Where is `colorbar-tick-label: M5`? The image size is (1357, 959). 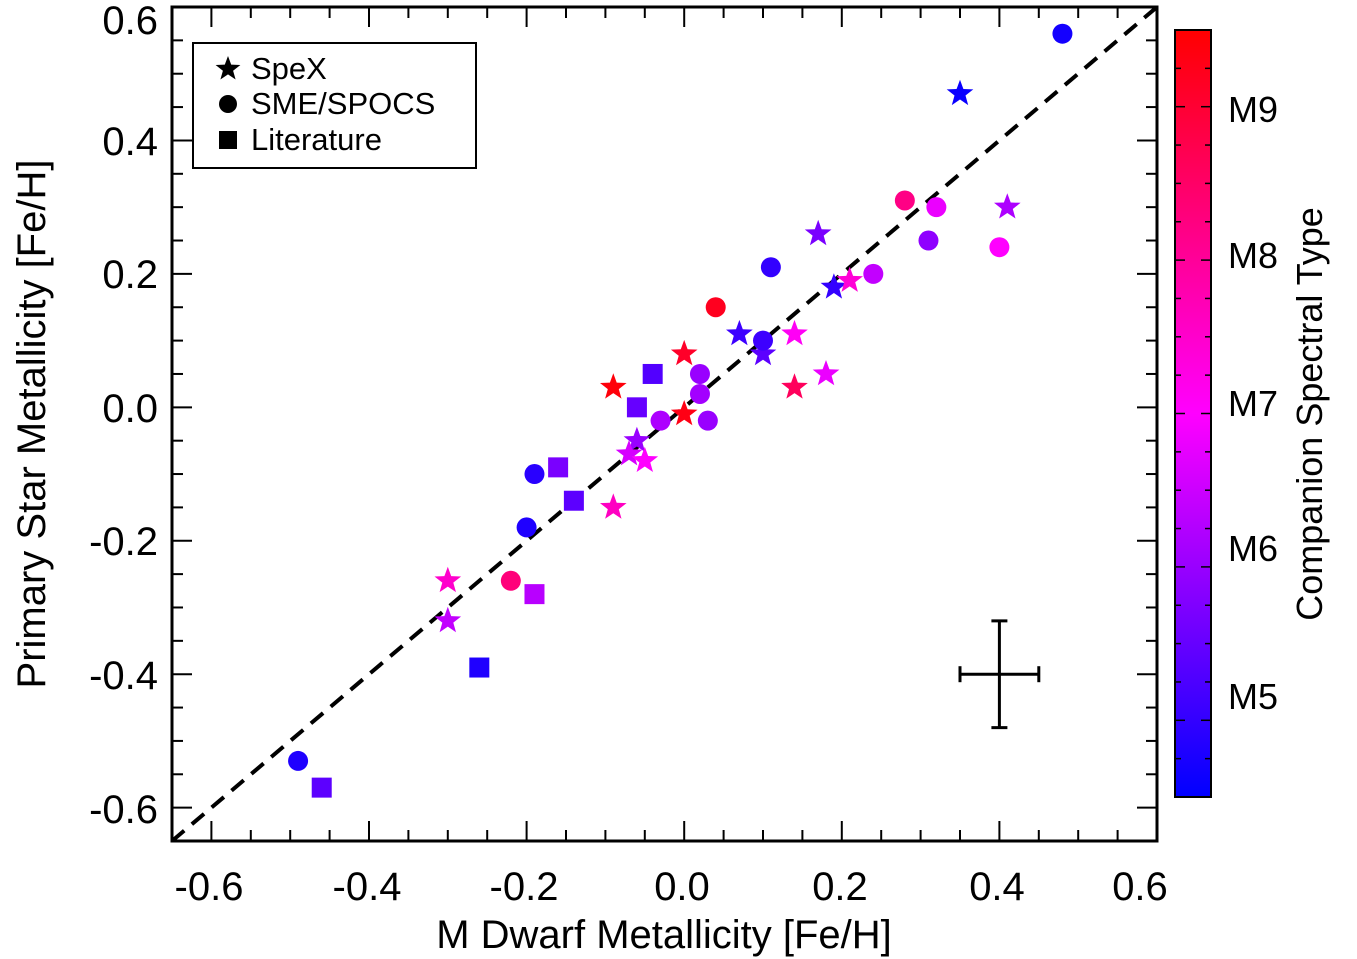
colorbar-tick-label: M5 is located at coordinates (1253, 696).